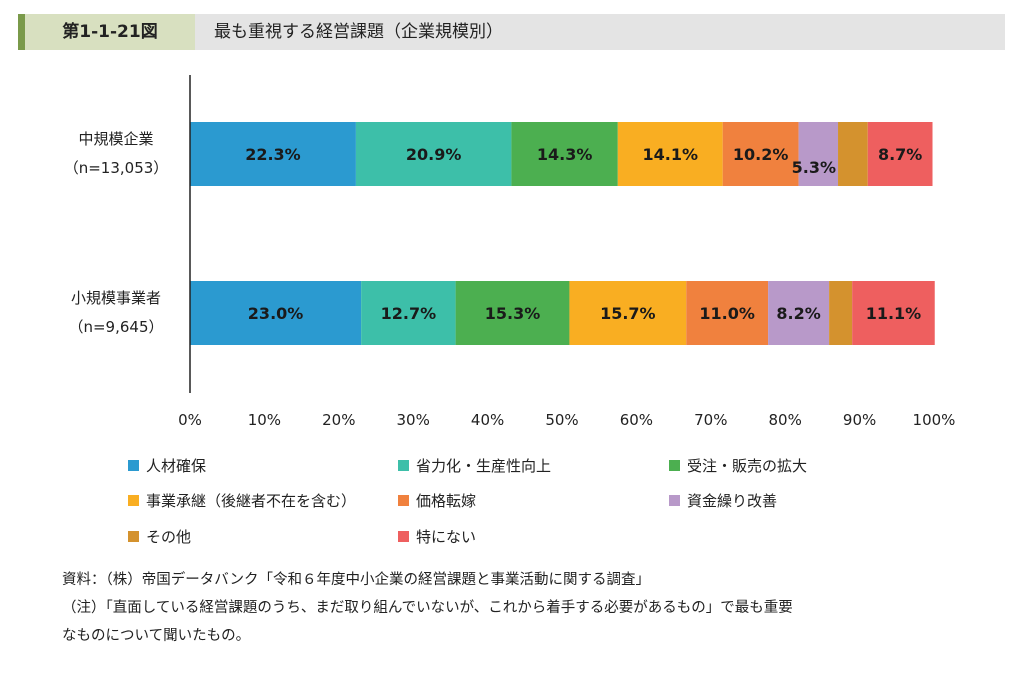 The image size is (1024, 679). I want to click on data-label: 11.0%, so click(727, 313).